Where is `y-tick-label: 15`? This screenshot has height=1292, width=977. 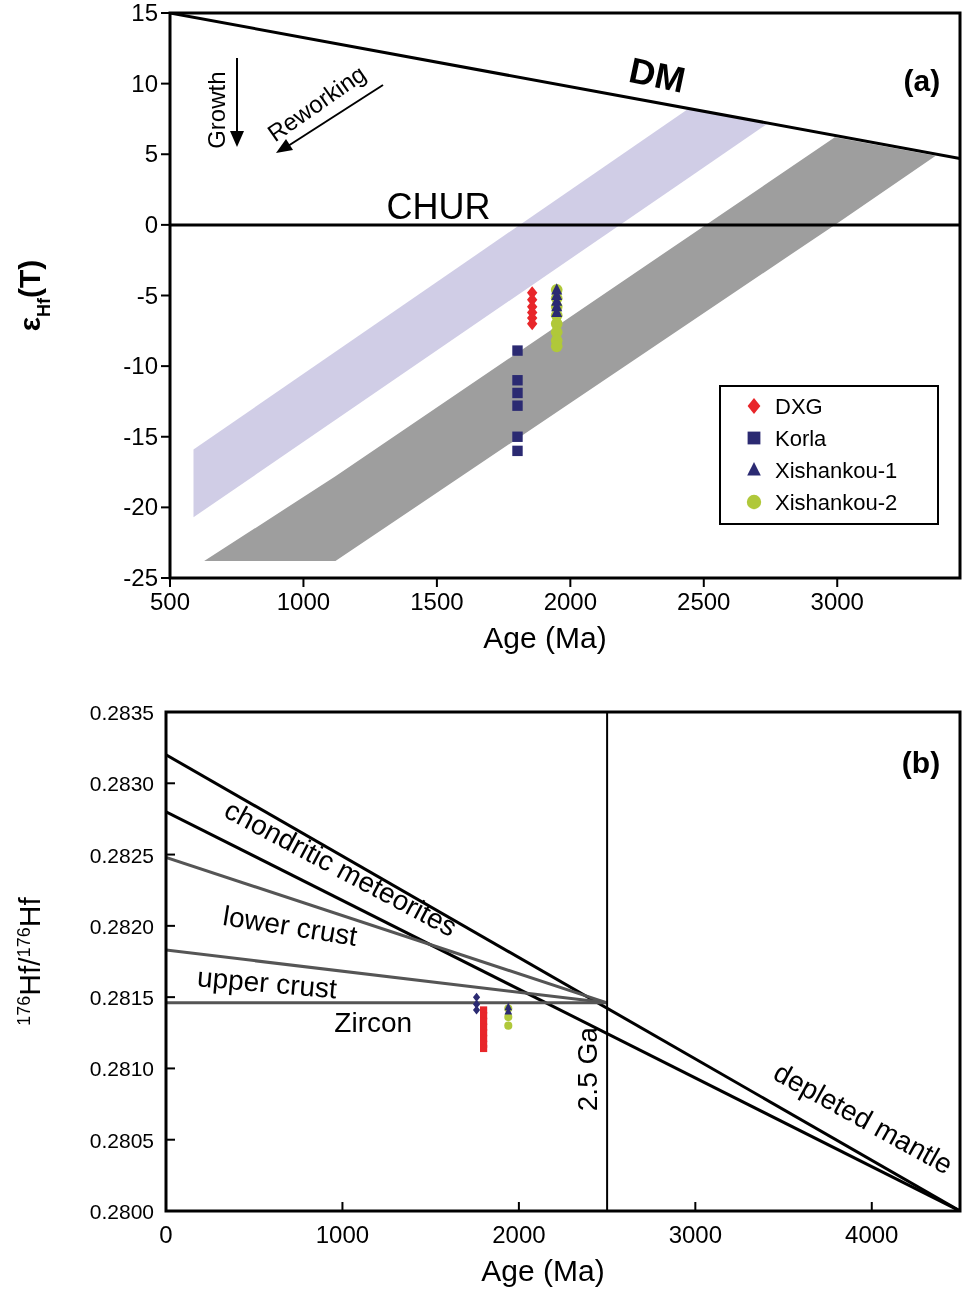 y-tick-label: 15 is located at coordinates (144, 13).